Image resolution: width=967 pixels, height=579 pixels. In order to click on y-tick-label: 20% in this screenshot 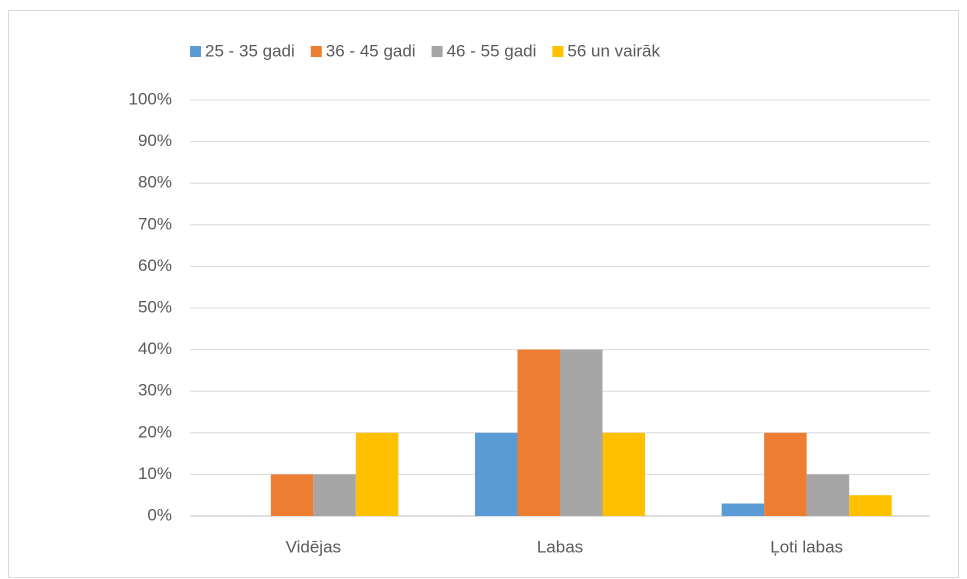, I will do `click(155, 431)`.